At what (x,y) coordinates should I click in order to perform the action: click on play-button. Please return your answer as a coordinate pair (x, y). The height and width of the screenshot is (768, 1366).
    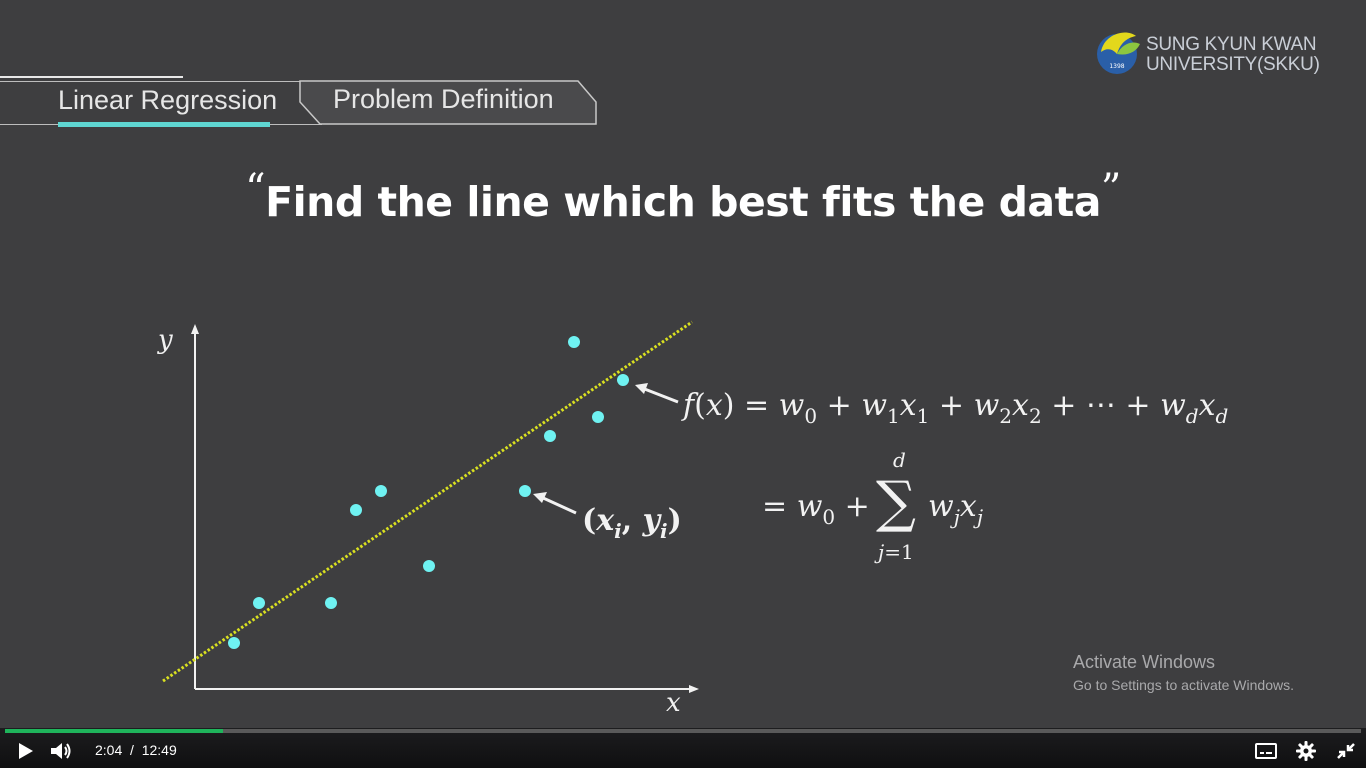
    Looking at the image, I should click on (26, 751).